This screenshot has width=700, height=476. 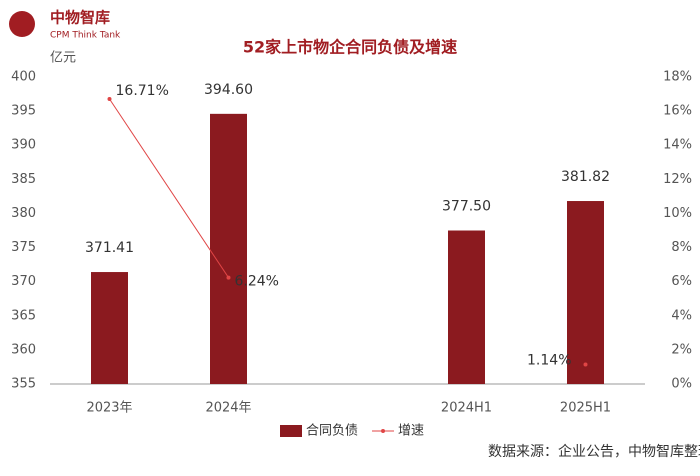 What do you see at coordinates (332, 431) in the screenshot?
I see `legend-label: 合同负债` at bounding box center [332, 431].